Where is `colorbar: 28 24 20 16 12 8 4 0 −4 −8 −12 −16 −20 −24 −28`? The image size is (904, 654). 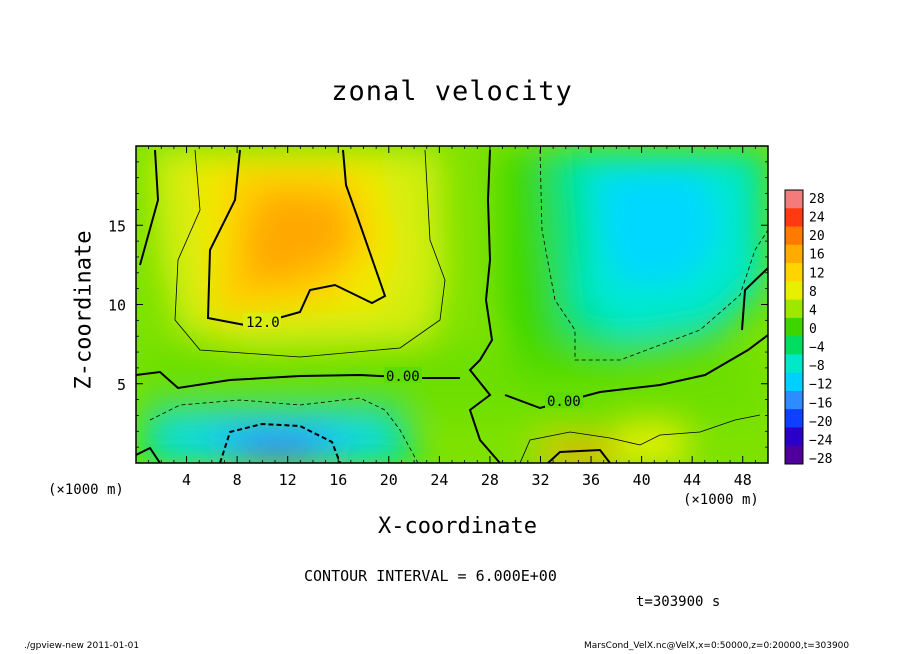
colorbar: 28 24 20 16 12 8 4 0 −4 −8 −12 −16 −20 −24 −28 is located at coordinates (808, 328).